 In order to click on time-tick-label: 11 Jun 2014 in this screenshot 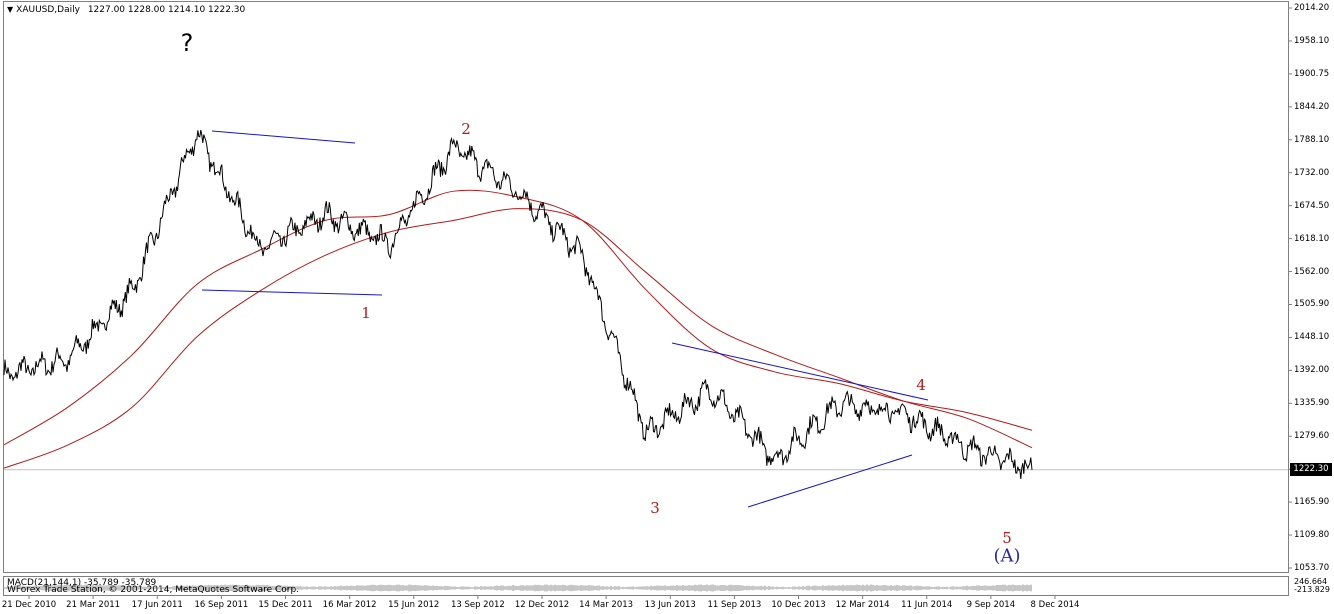, I will do `click(927, 605)`.